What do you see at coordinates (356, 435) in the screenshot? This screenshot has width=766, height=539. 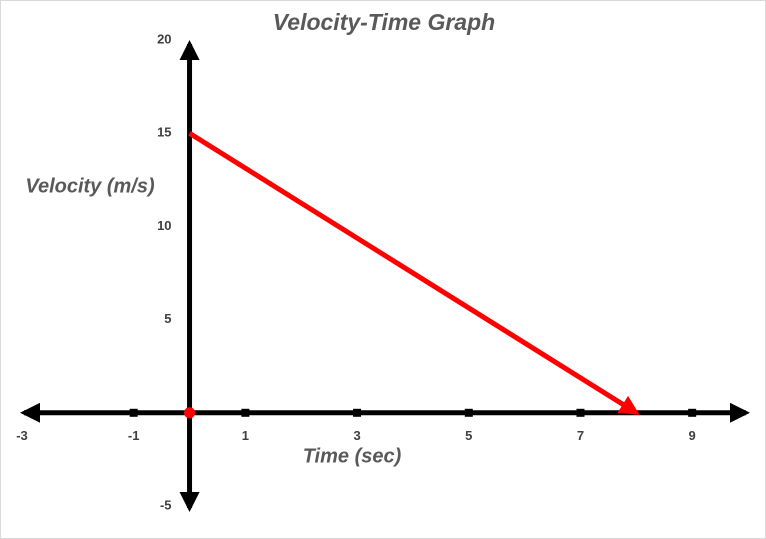 I see `x-tick-label: 3` at bounding box center [356, 435].